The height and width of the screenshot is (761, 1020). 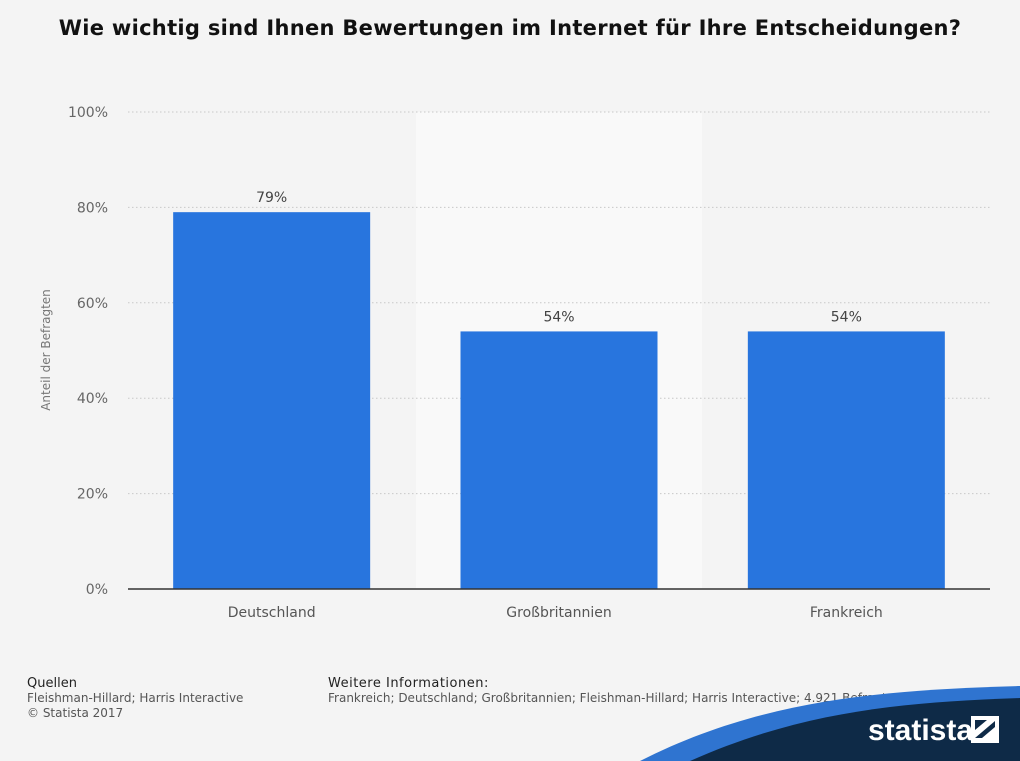 What do you see at coordinates (88, 351) in the screenshot?
I see `y-axis-tick-labels: 0% 20% 40% 60% 80% 100%` at bounding box center [88, 351].